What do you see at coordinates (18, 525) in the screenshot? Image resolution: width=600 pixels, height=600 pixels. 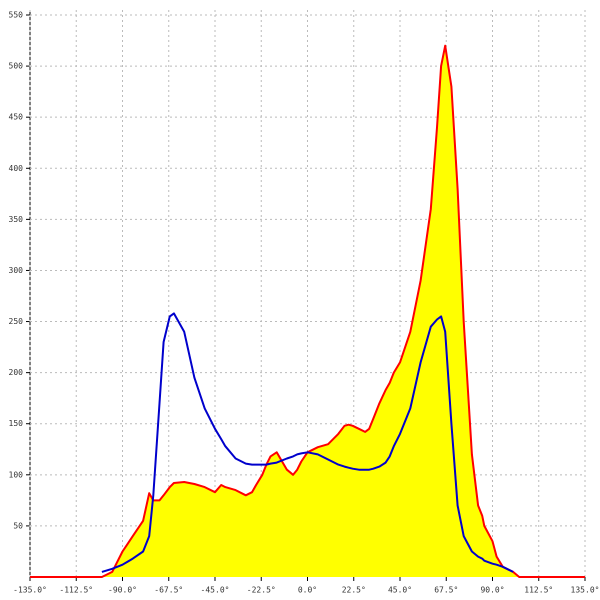 I see `y-tick-label: 50` at bounding box center [18, 525].